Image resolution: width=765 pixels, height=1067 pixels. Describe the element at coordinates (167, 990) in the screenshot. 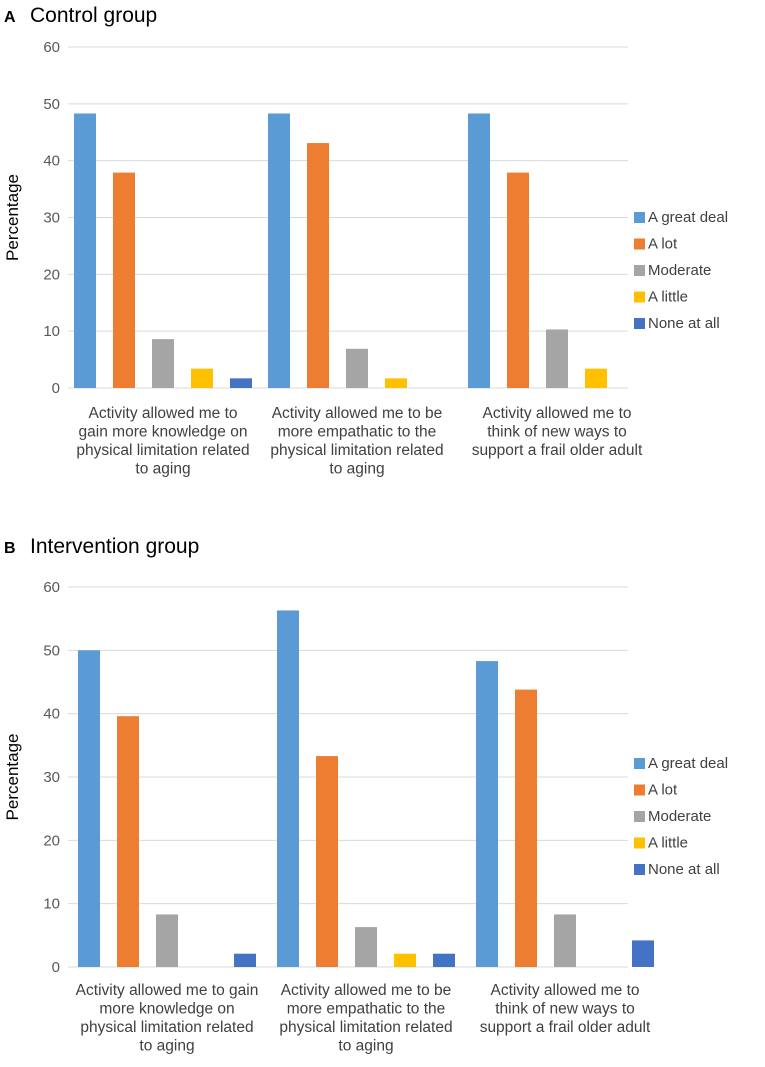

I see `category-label: Activity allowed me to gain` at that location.